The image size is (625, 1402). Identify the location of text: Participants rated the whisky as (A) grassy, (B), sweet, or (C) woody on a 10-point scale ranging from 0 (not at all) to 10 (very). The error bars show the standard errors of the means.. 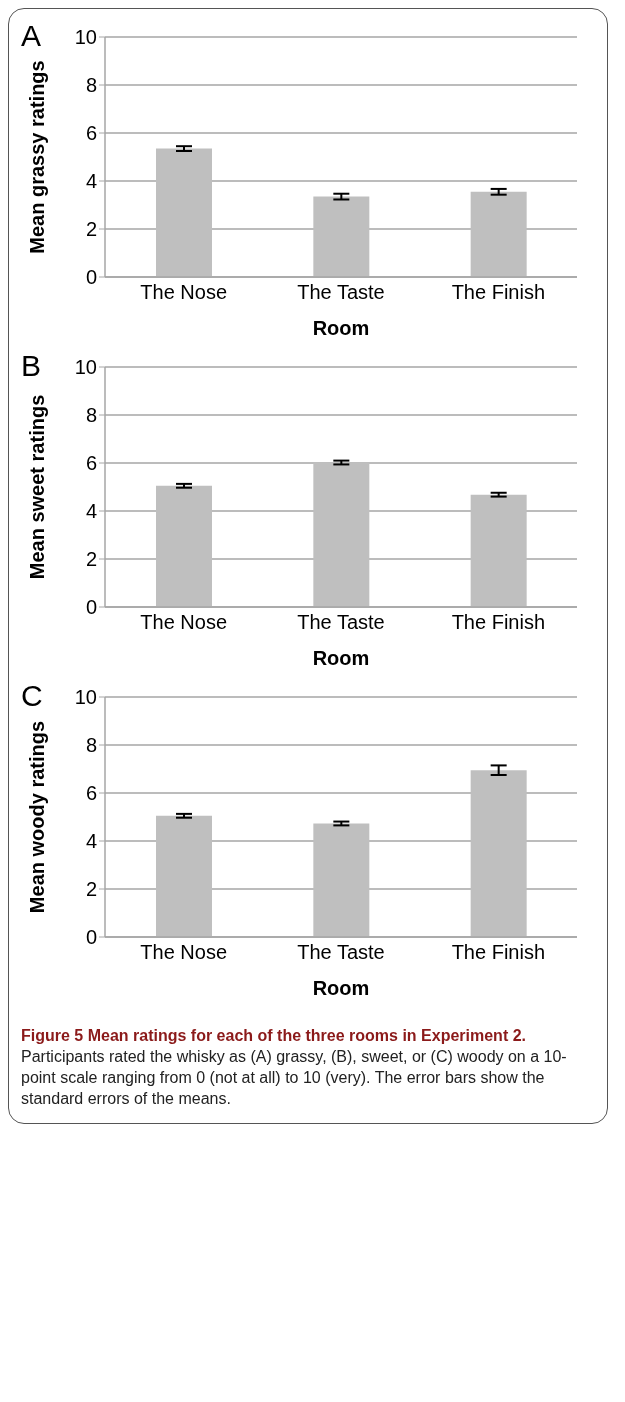
(294, 1077).